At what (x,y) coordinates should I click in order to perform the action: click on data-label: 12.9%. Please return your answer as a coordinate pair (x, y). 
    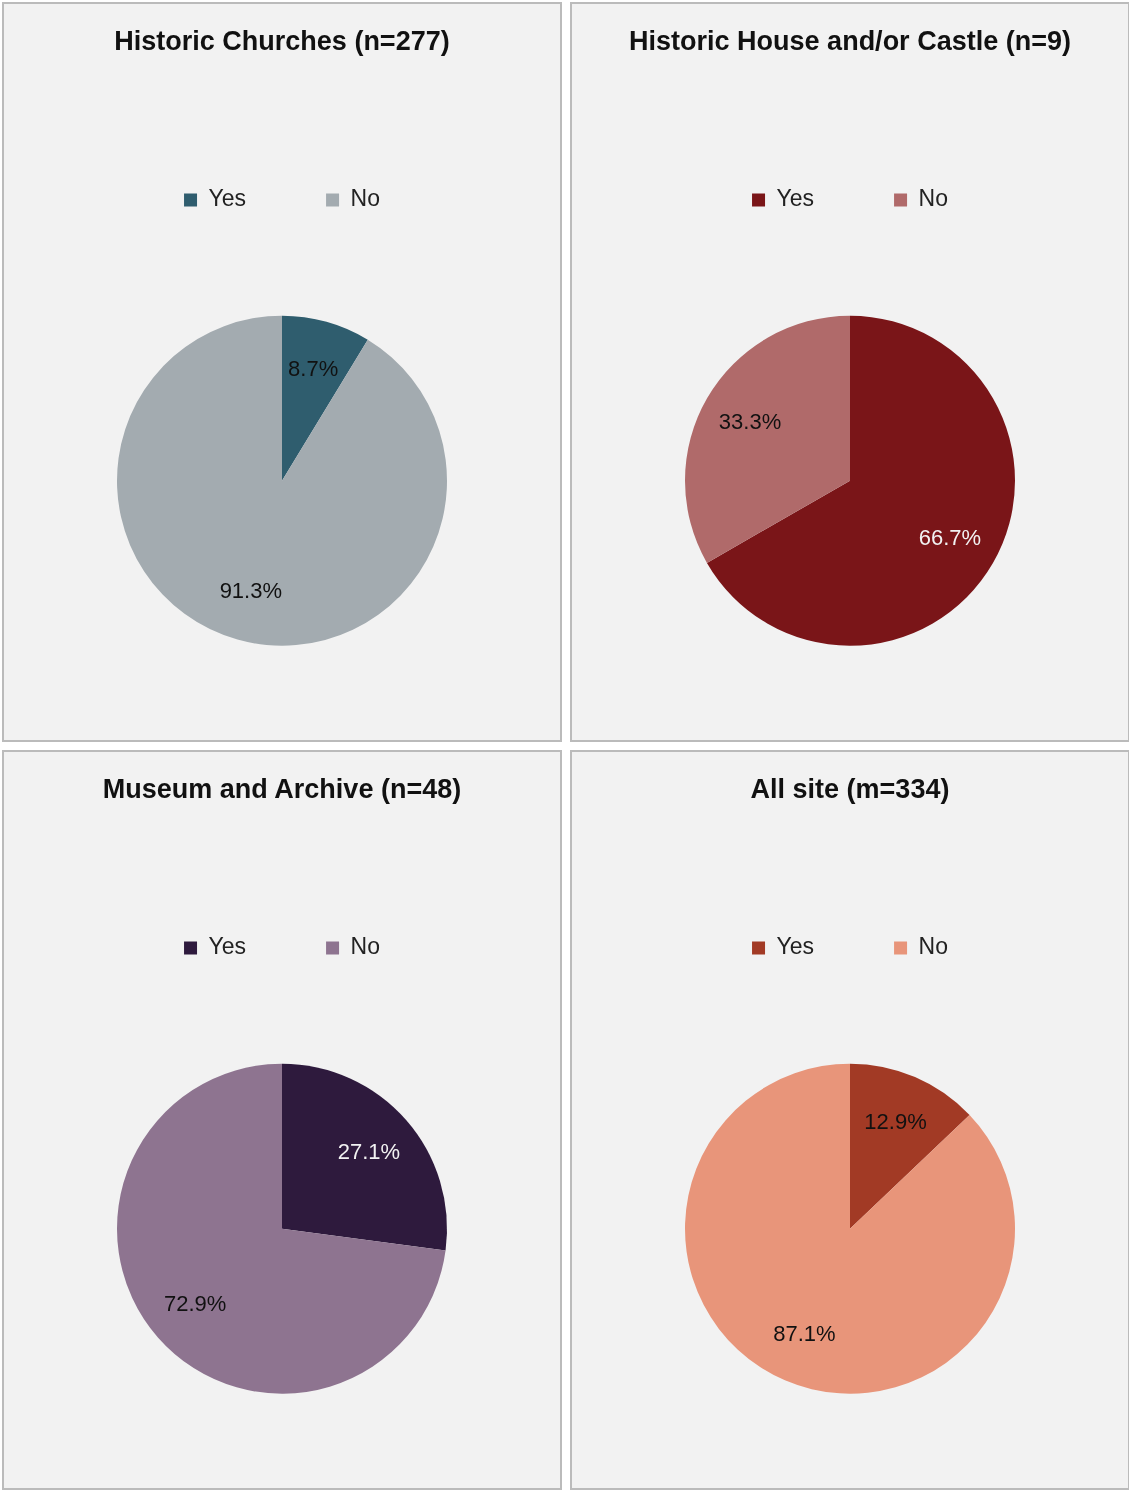
    Looking at the image, I should click on (895, 1121).